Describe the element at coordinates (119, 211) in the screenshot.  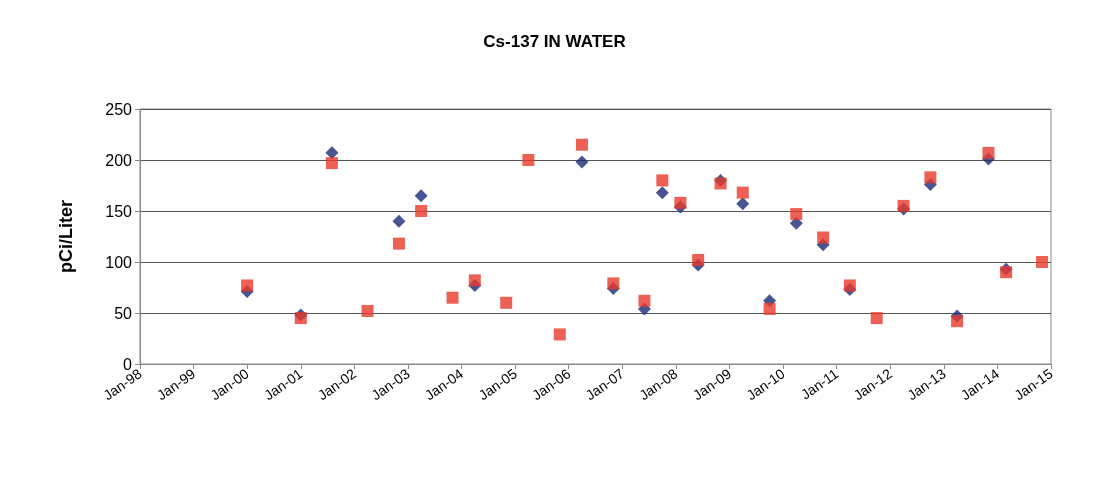
I see `y-tick-label: 150` at that location.